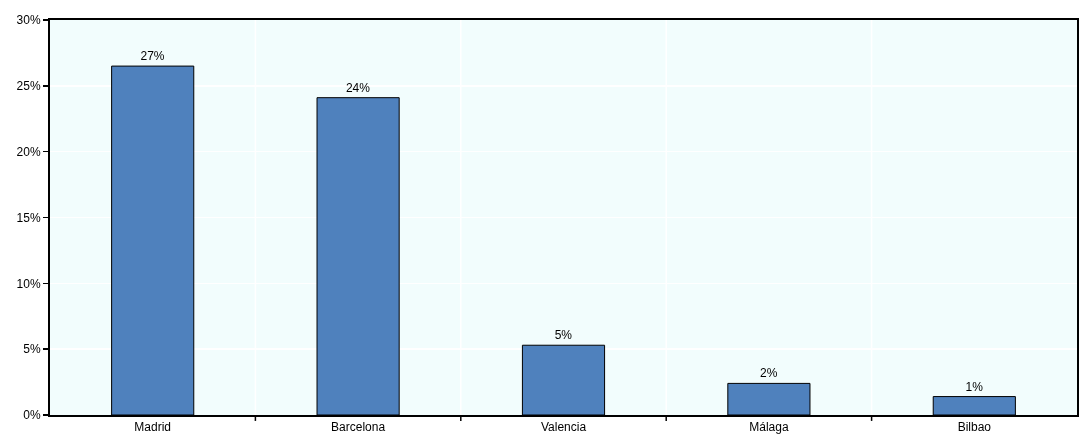 The image size is (1083, 438). Describe the element at coordinates (32, 349) in the screenshot. I see `y-tick-label: 5%` at that location.